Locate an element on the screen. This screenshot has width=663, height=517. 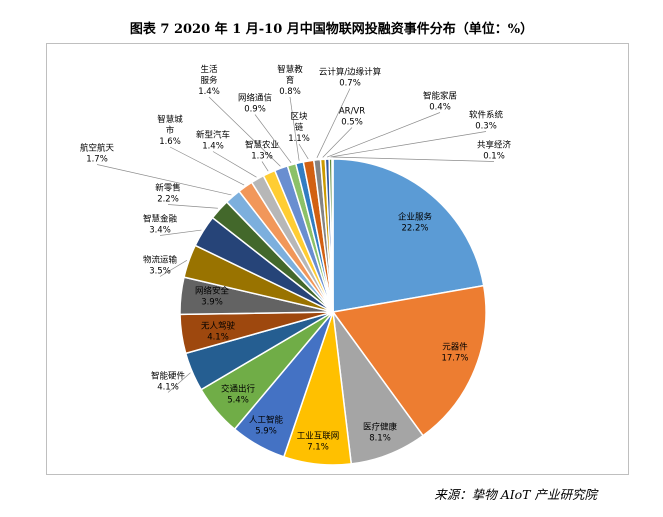
slice-16-label: 智慧农业 1.3% is located at coordinates (262, 151).